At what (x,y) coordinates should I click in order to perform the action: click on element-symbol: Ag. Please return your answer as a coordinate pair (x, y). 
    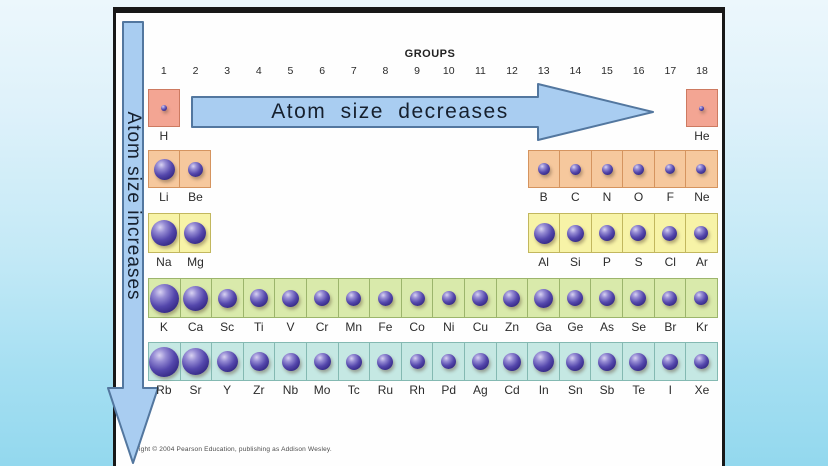
    Looking at the image, I should click on (480, 390).